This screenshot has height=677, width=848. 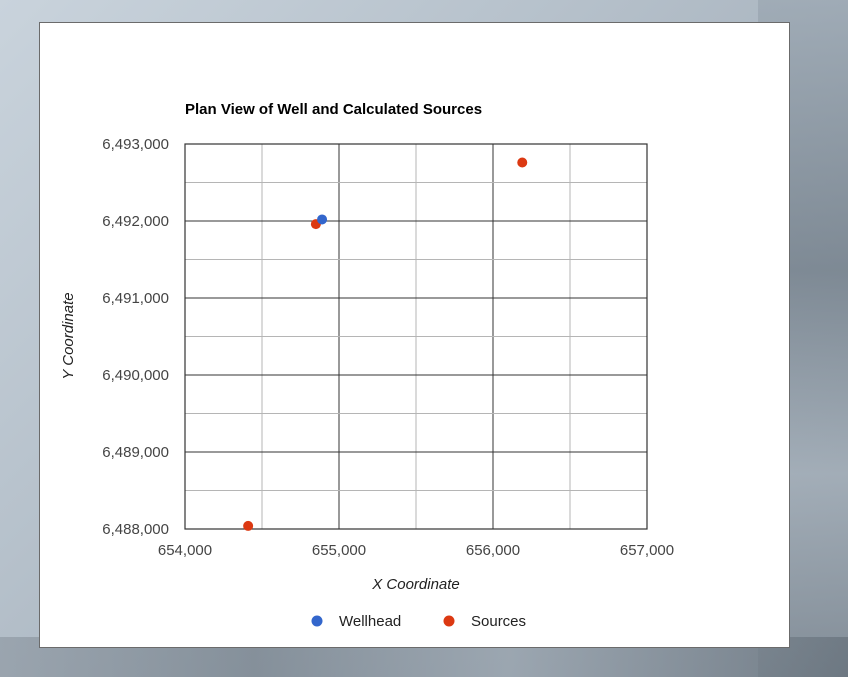 What do you see at coordinates (647, 550) in the screenshot?
I see `x-tick-label: 657,000` at bounding box center [647, 550].